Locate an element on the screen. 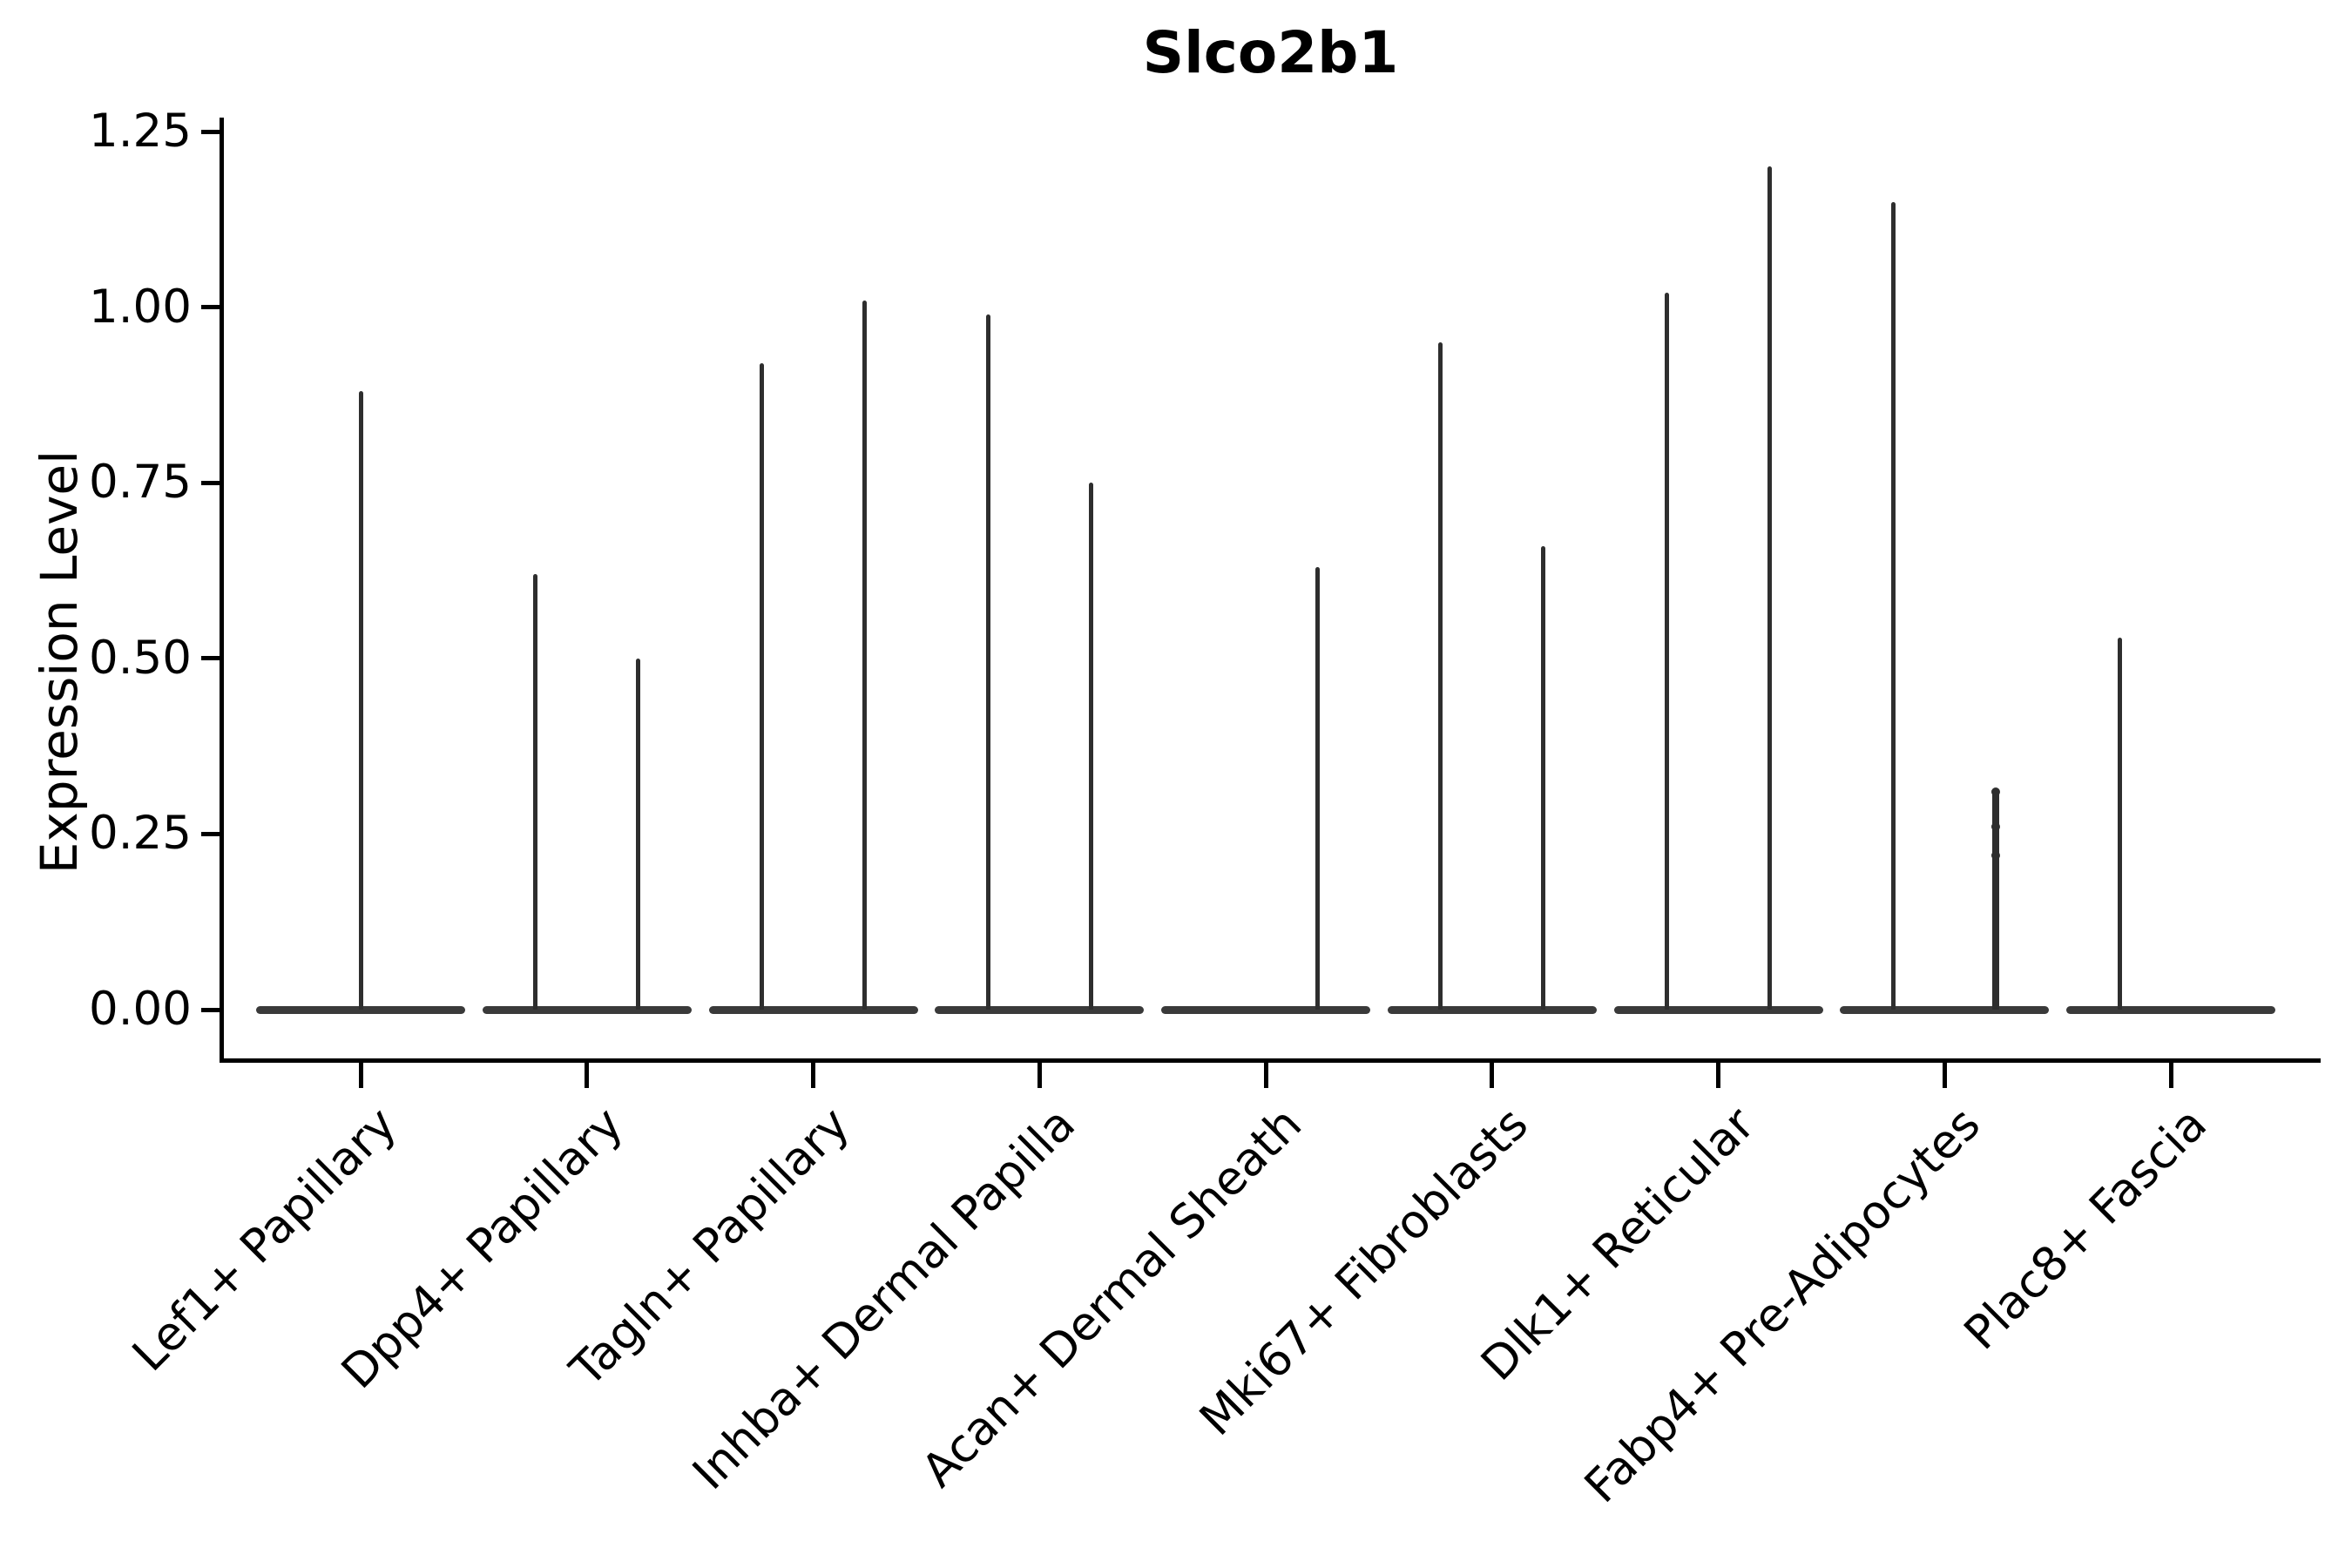 This screenshot has height=1568, width=2352. y-tick-label: 0.50 is located at coordinates (140, 658).